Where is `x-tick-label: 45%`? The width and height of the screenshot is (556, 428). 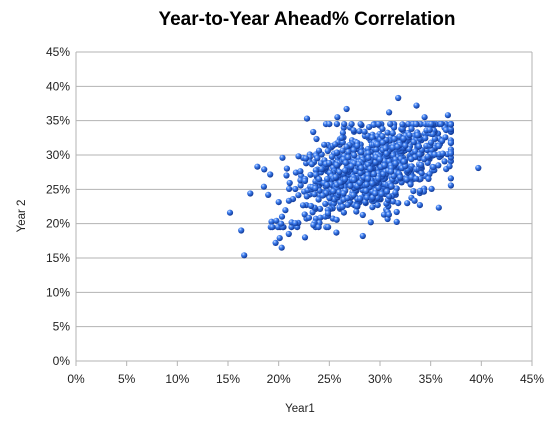 x-tick-label: 45% is located at coordinates (532, 379).